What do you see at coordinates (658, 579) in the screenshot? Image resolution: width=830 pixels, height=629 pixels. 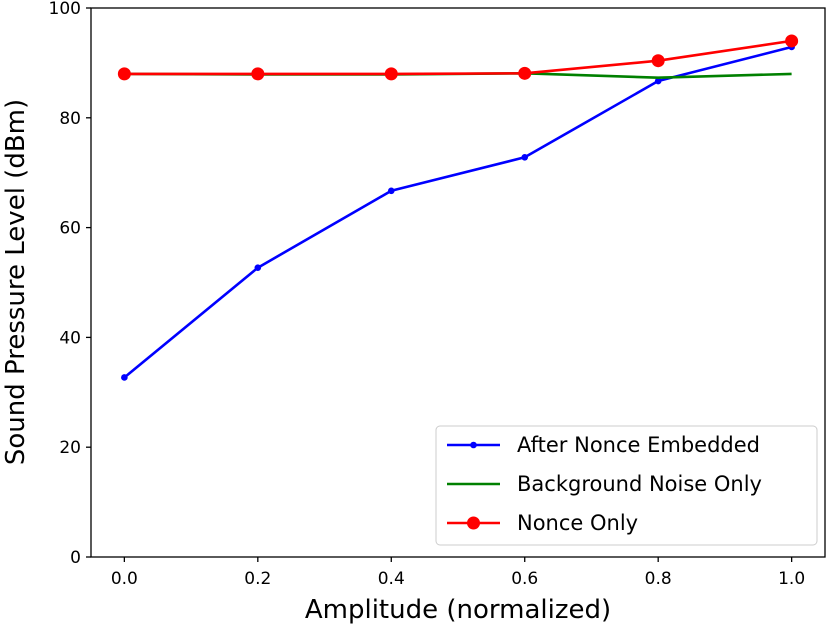 I see `x-tick-label: 0.8` at bounding box center [658, 579].